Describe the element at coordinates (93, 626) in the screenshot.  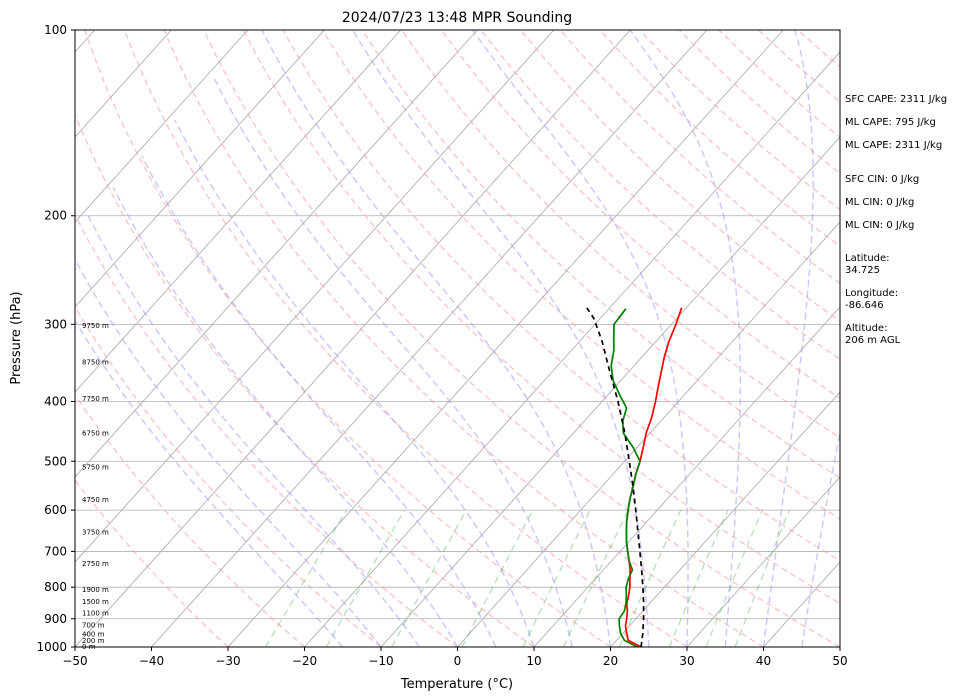
I see `height-label: 700 m` at that location.